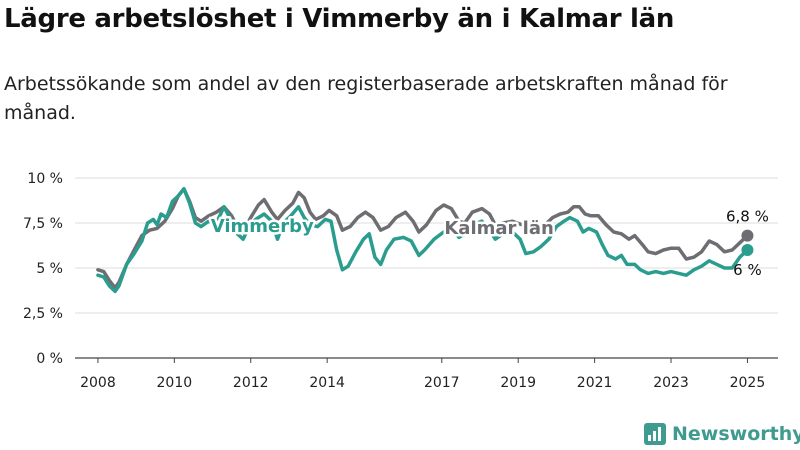 The width and height of the screenshot is (800, 450). What do you see at coordinates (747, 235) in the screenshot?
I see `end-point-kalmar-l-n` at bounding box center [747, 235].